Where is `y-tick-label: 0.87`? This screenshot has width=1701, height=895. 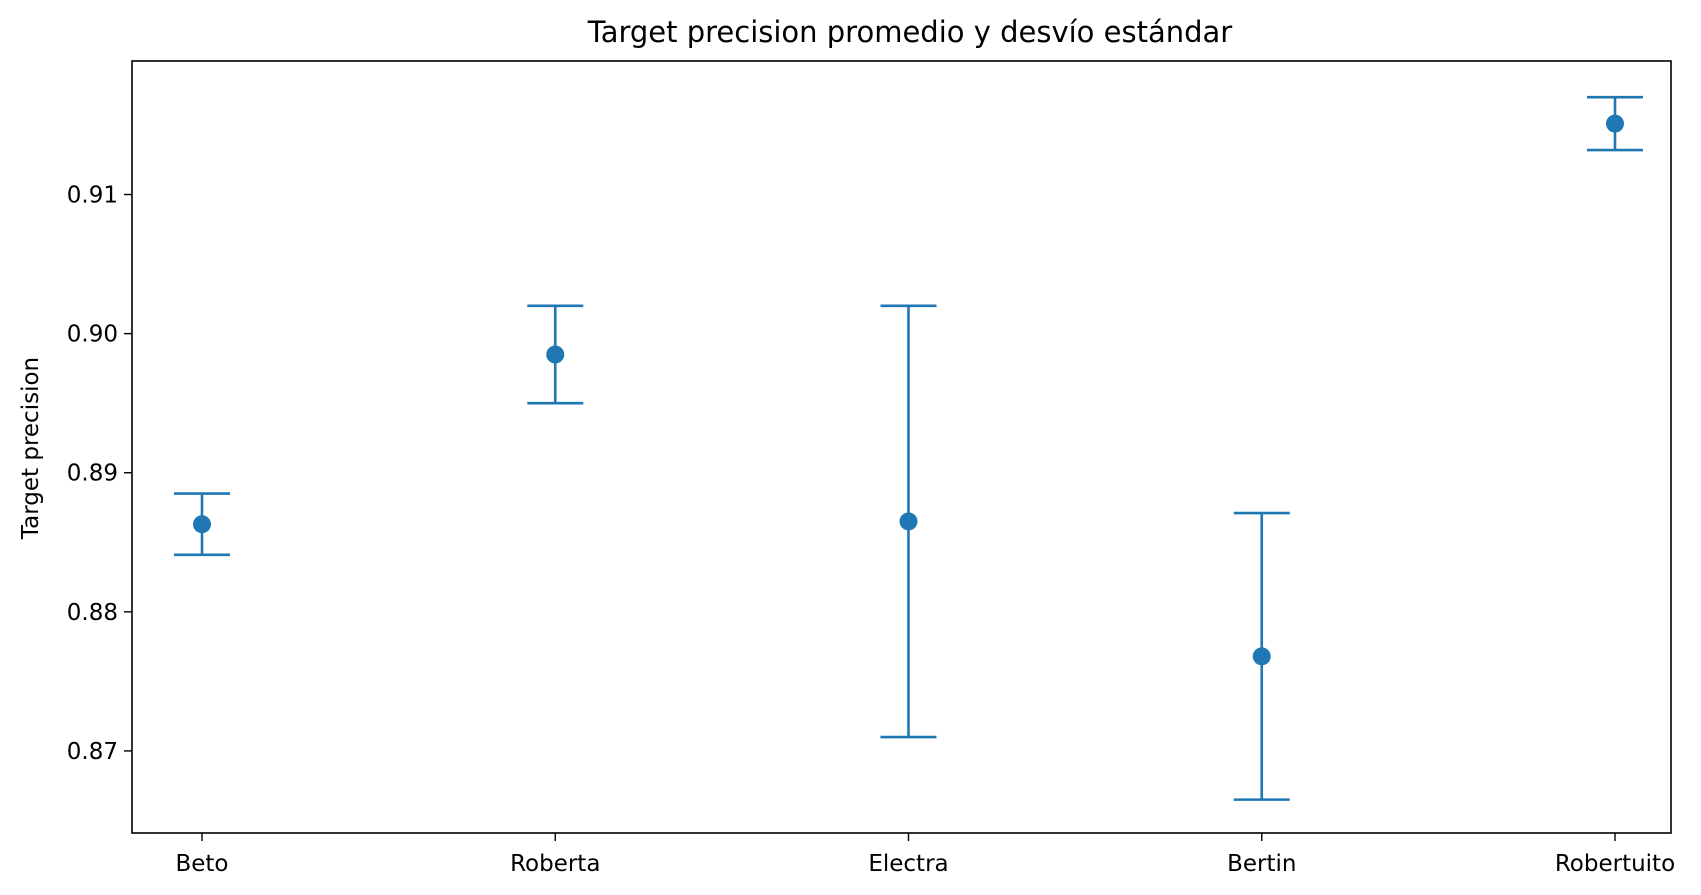 y-tick-label: 0.87 is located at coordinates (92, 752).